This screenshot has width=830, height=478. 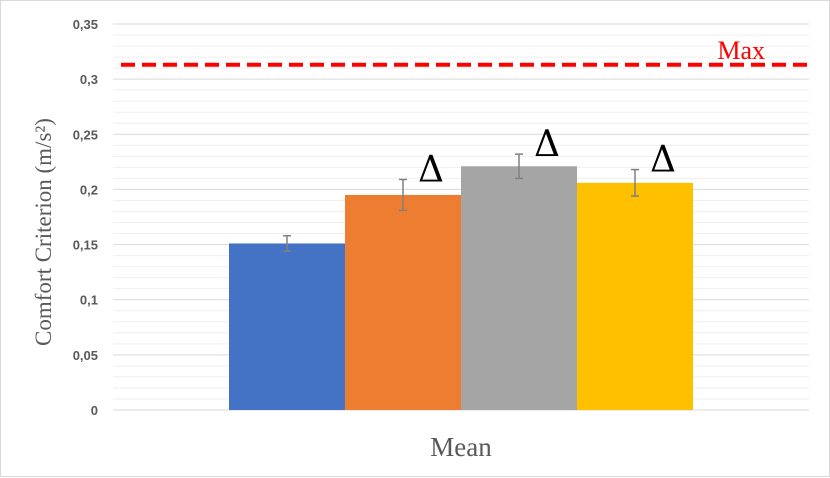 I want to click on max-reference-label: Max, so click(x=741, y=50).